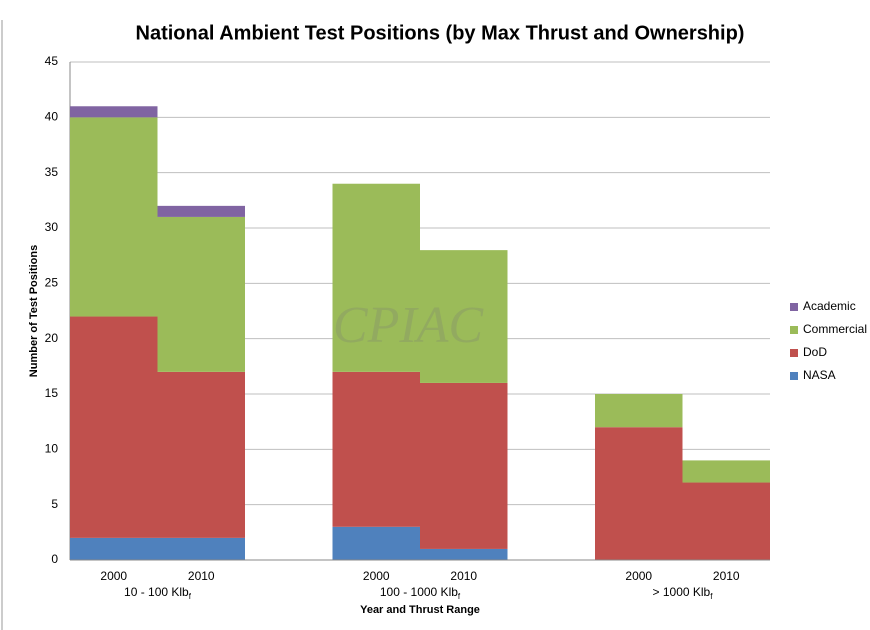  Describe the element at coordinates (819, 375) in the screenshot. I see `legend-label: NASA` at that location.